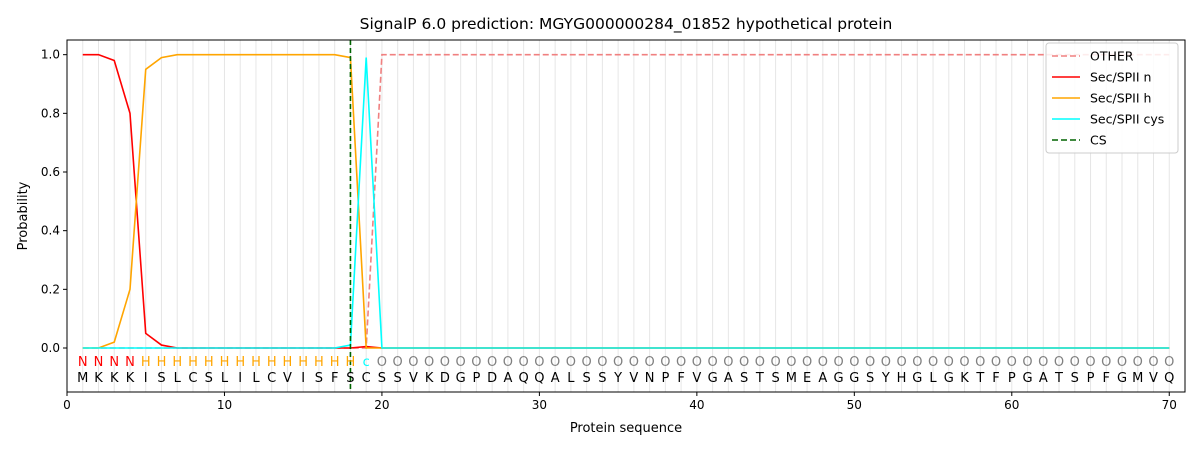  I want to click on x-tick-label: 30, so click(539, 405).